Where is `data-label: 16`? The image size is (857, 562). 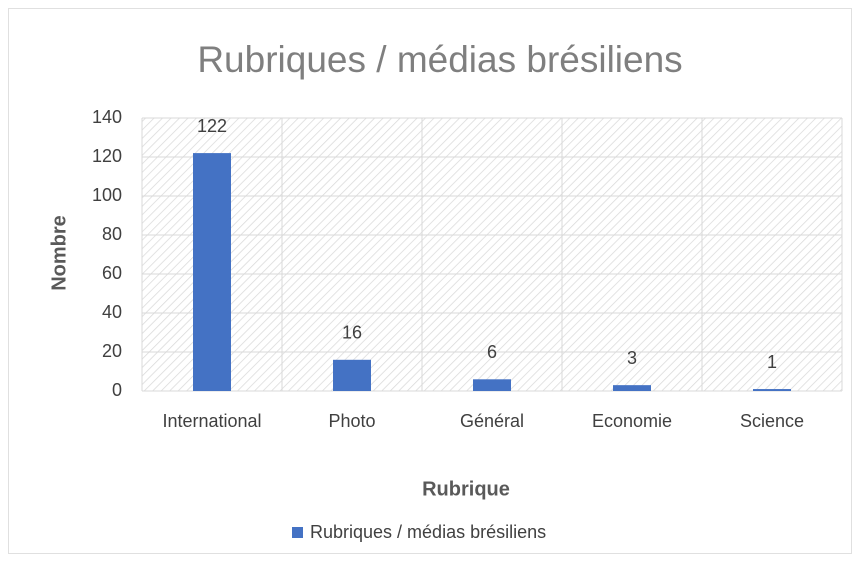
data-label: 16 is located at coordinates (352, 333).